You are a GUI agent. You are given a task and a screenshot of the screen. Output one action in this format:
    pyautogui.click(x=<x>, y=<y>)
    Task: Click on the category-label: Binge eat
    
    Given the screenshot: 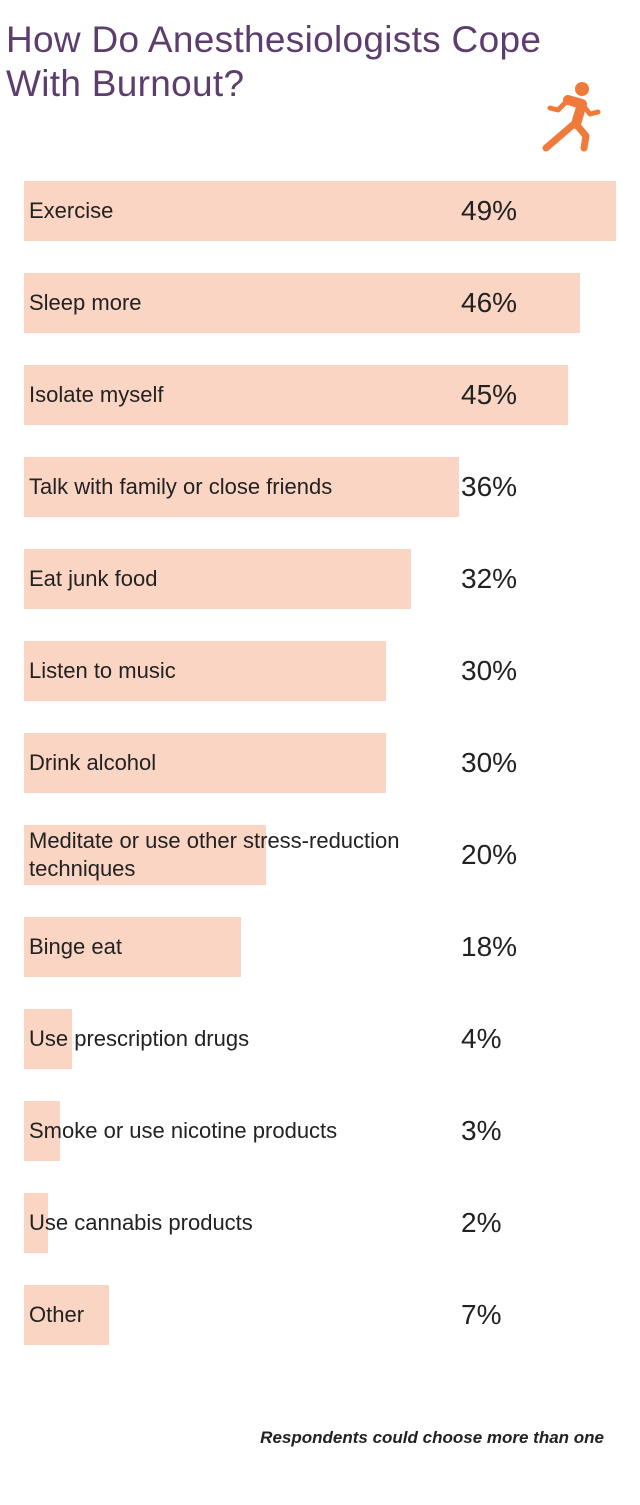 What is the action you would take?
    pyautogui.click(x=75, y=946)
    